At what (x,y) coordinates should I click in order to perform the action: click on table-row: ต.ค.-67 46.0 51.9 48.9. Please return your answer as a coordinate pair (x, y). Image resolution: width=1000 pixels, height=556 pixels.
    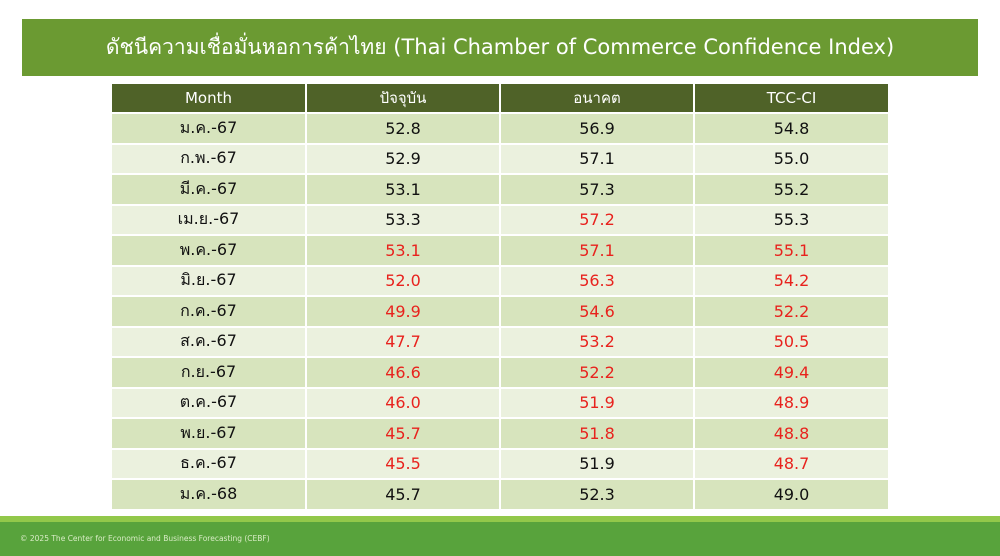
    Looking at the image, I should click on (500, 402).